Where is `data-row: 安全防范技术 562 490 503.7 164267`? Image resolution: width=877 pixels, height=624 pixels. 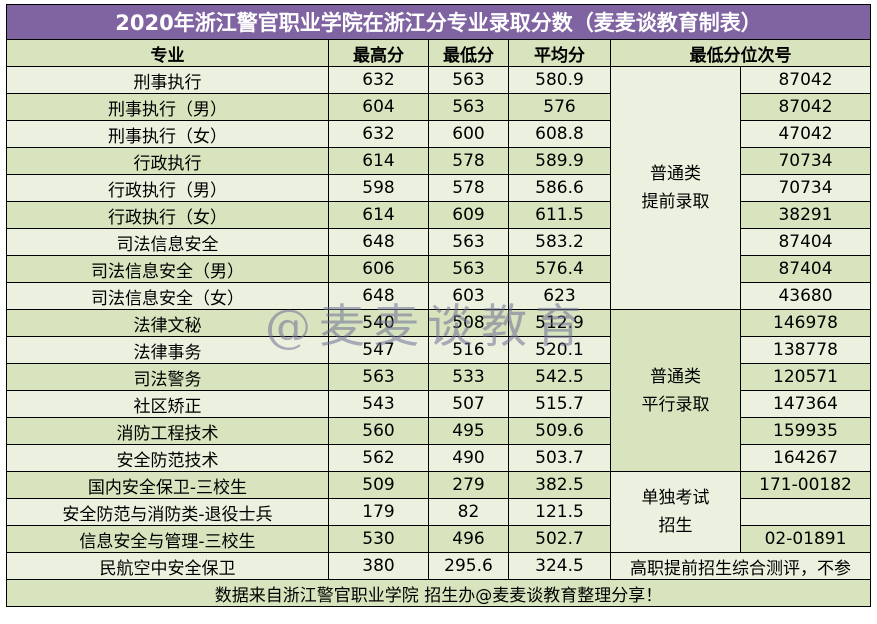 data-row: 安全防范技术 562 490 503.7 164267 is located at coordinates (439, 458).